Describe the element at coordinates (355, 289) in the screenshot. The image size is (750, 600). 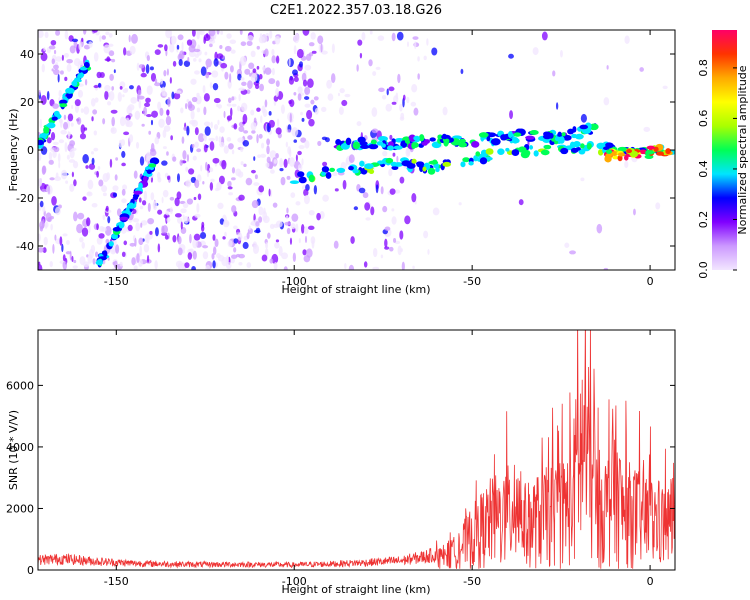
I see `spectrogram-x-axis-label: Height of straight line (km)` at that location.